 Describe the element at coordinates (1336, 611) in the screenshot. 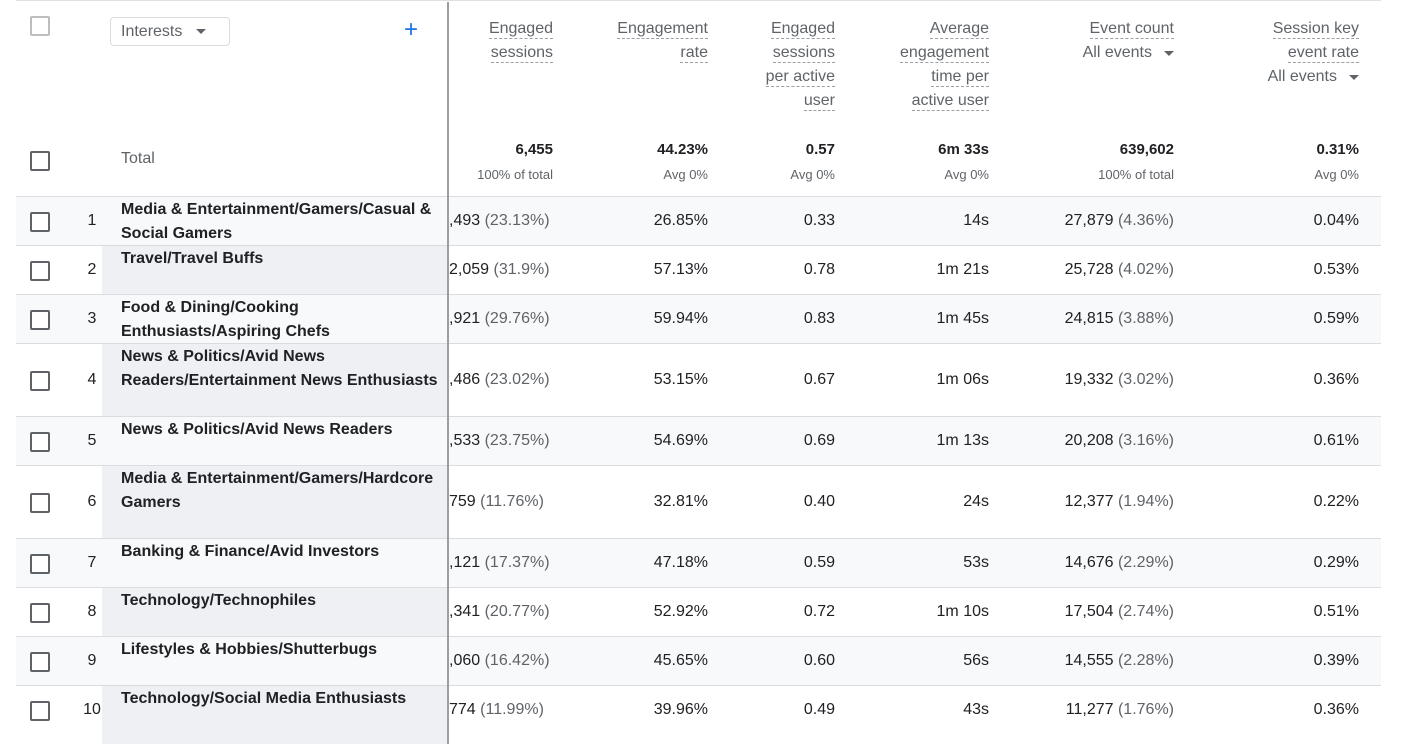

I see `cell-value: 0.51%` at that location.